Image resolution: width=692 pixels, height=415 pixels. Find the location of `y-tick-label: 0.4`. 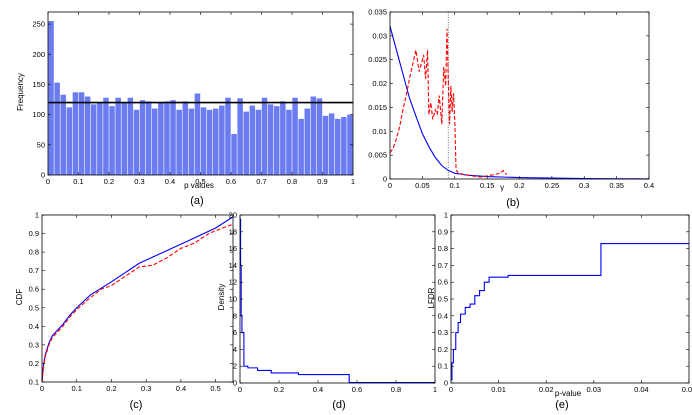

y-tick-label: 0.4 is located at coordinates (34, 326).